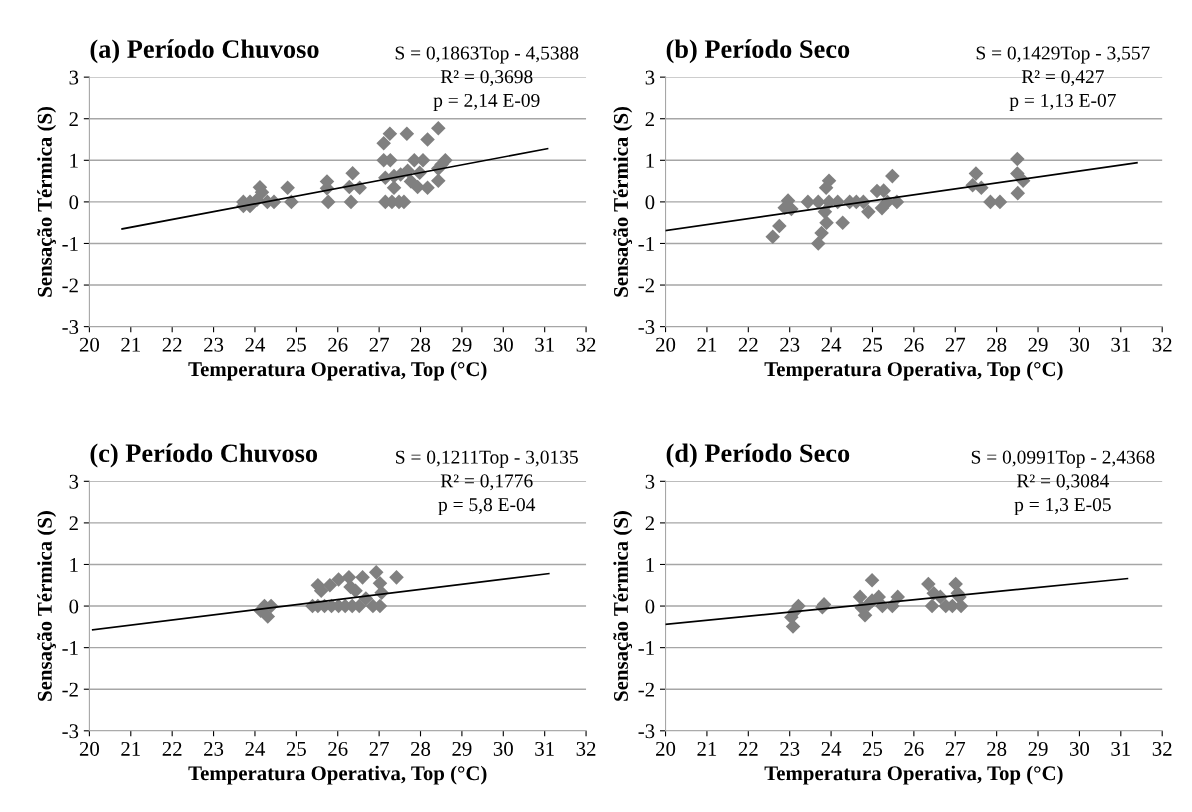  Describe the element at coordinates (1063, 55) in the screenshot. I see `text: S = 0,1429Top - 3,557` at that location.